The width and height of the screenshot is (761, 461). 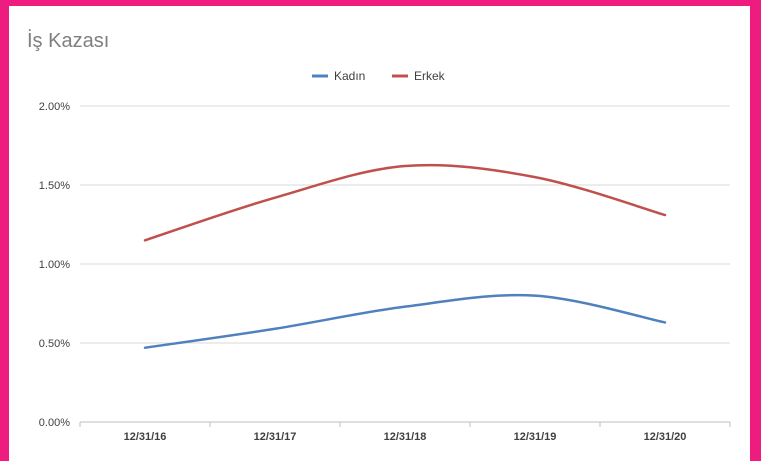 I want to click on legend: Kadın Erkek, so click(x=379, y=76).